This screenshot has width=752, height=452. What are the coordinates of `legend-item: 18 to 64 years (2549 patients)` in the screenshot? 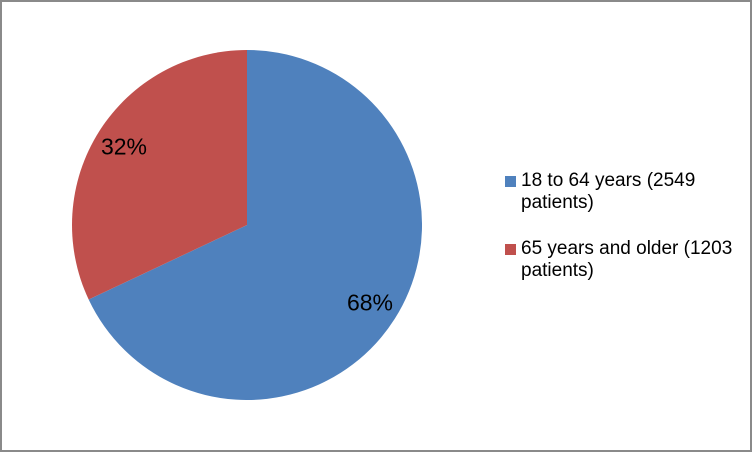 It's located at (619, 192).